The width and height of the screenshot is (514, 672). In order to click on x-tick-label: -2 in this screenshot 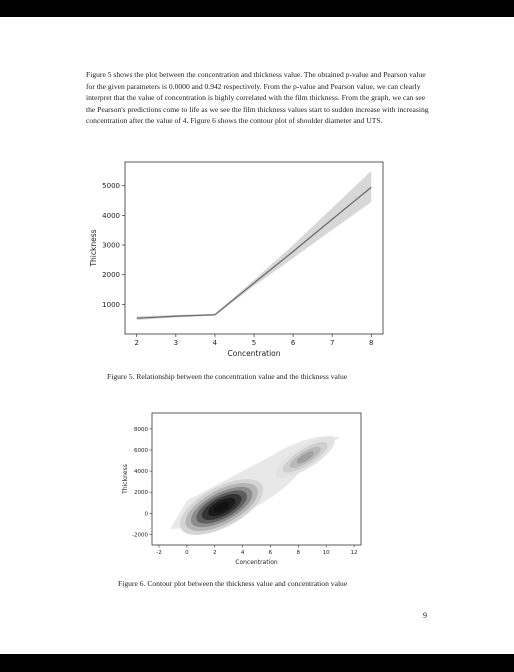, I will do `click(158, 553)`.